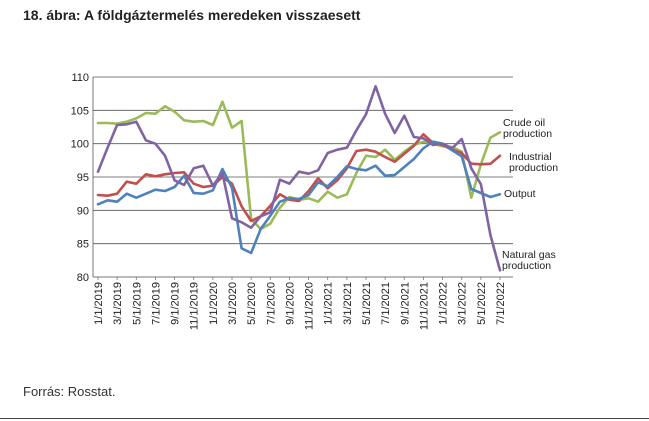 This screenshot has width=649, height=421. What do you see at coordinates (99, 303) in the screenshot?
I see `x-tick-label: 1/1/2019` at bounding box center [99, 303].